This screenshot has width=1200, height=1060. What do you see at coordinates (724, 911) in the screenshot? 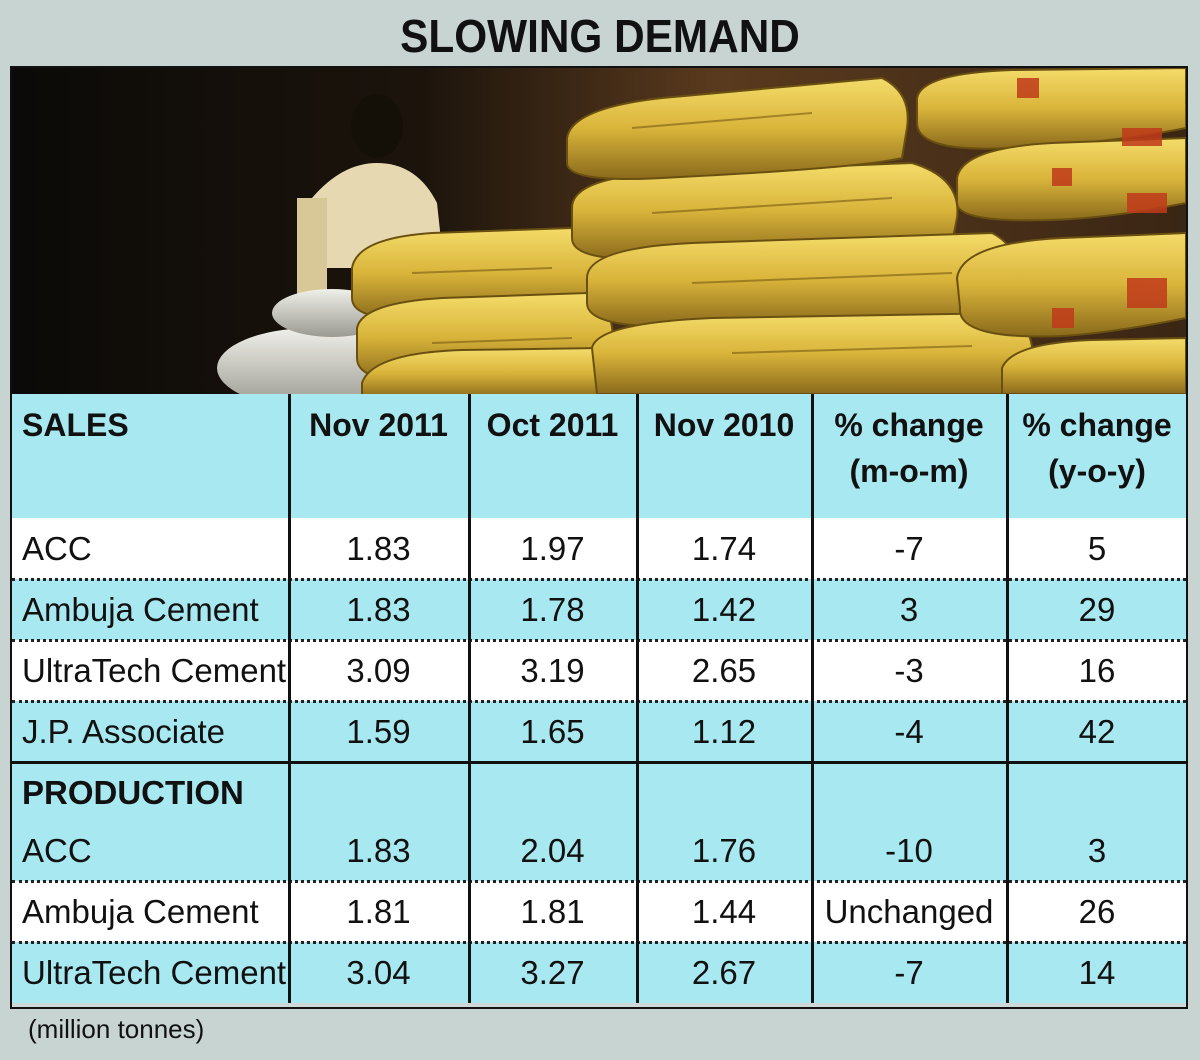
I see `value-cell: 1.44` at bounding box center [724, 911].